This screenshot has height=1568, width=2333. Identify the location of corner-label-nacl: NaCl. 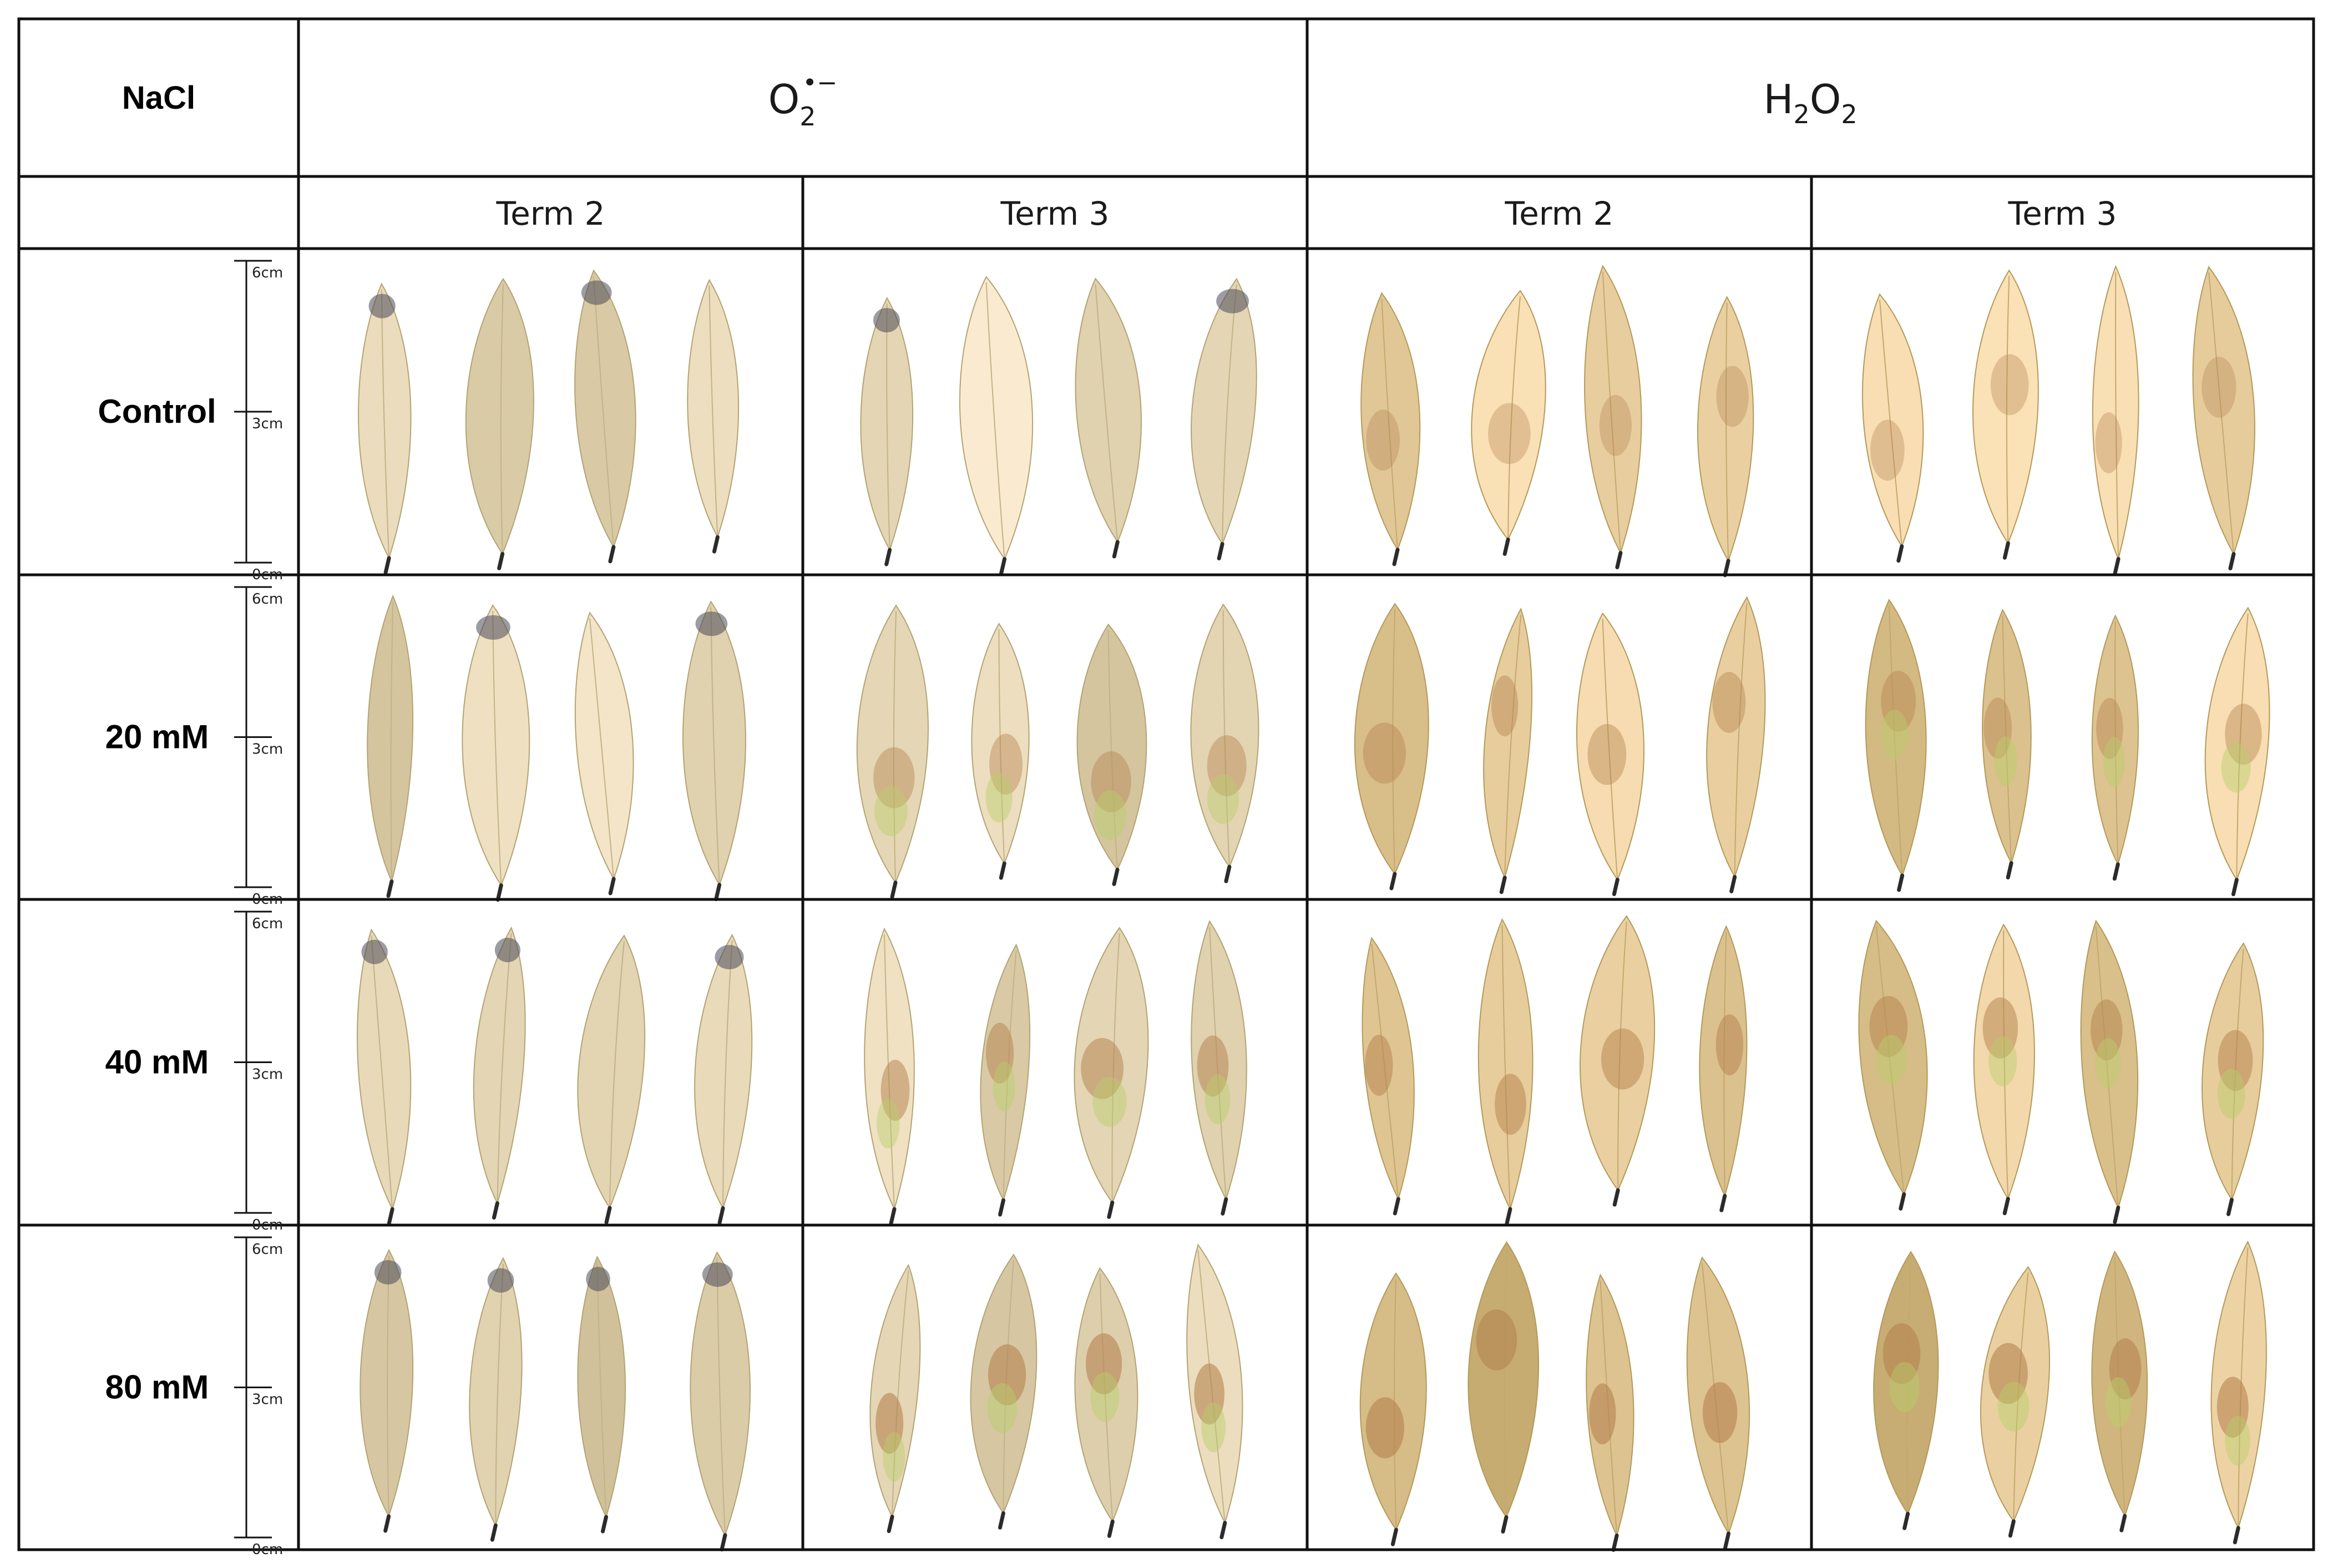
(158, 98).